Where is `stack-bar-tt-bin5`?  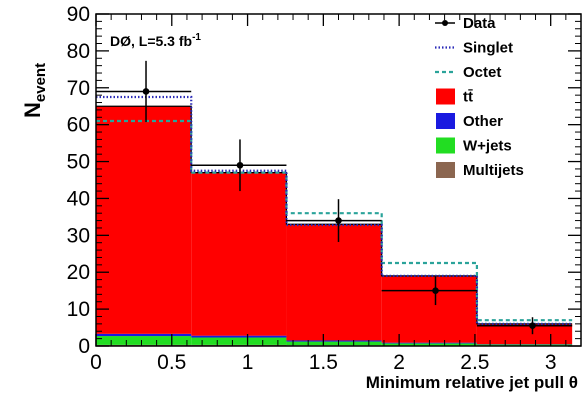
stack-bar-tt-bin5 is located at coordinates (524, 334).